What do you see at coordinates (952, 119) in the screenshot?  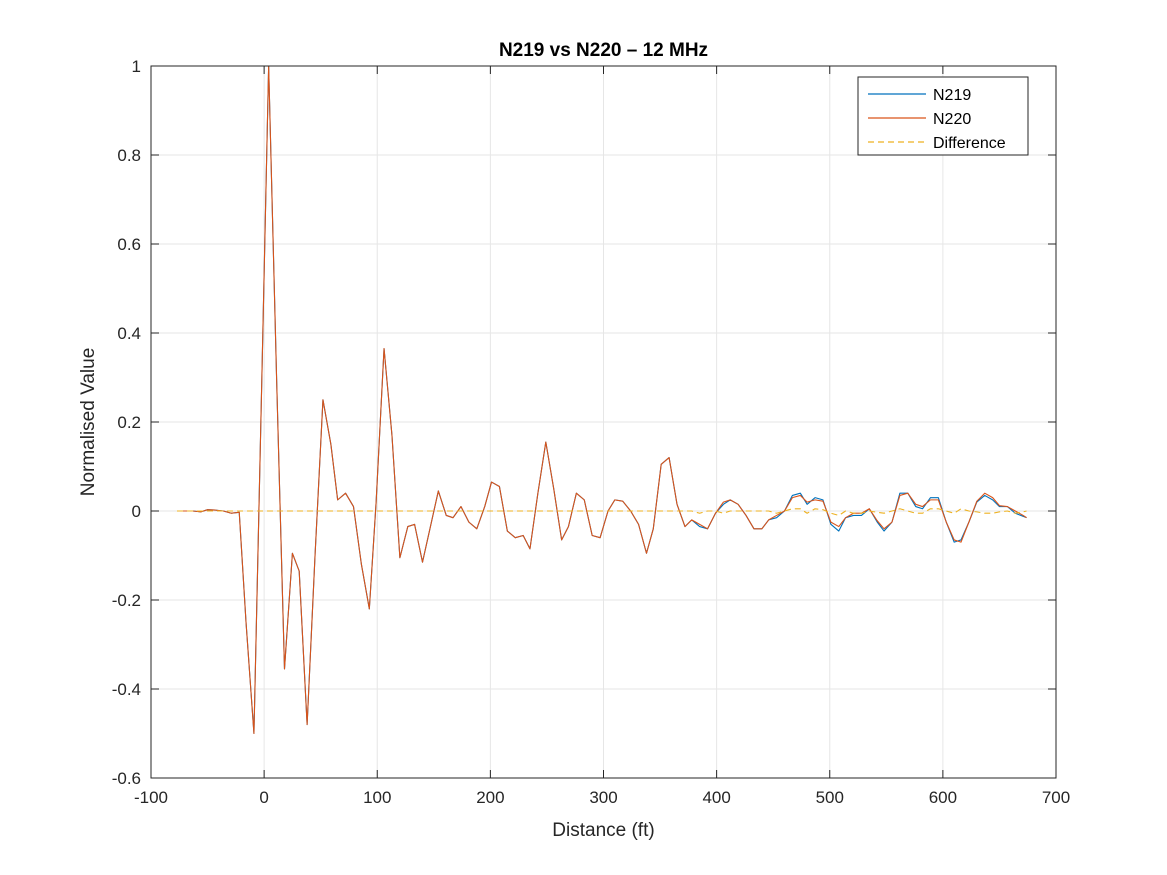 I see `legend-label-n220: N220` at bounding box center [952, 119].